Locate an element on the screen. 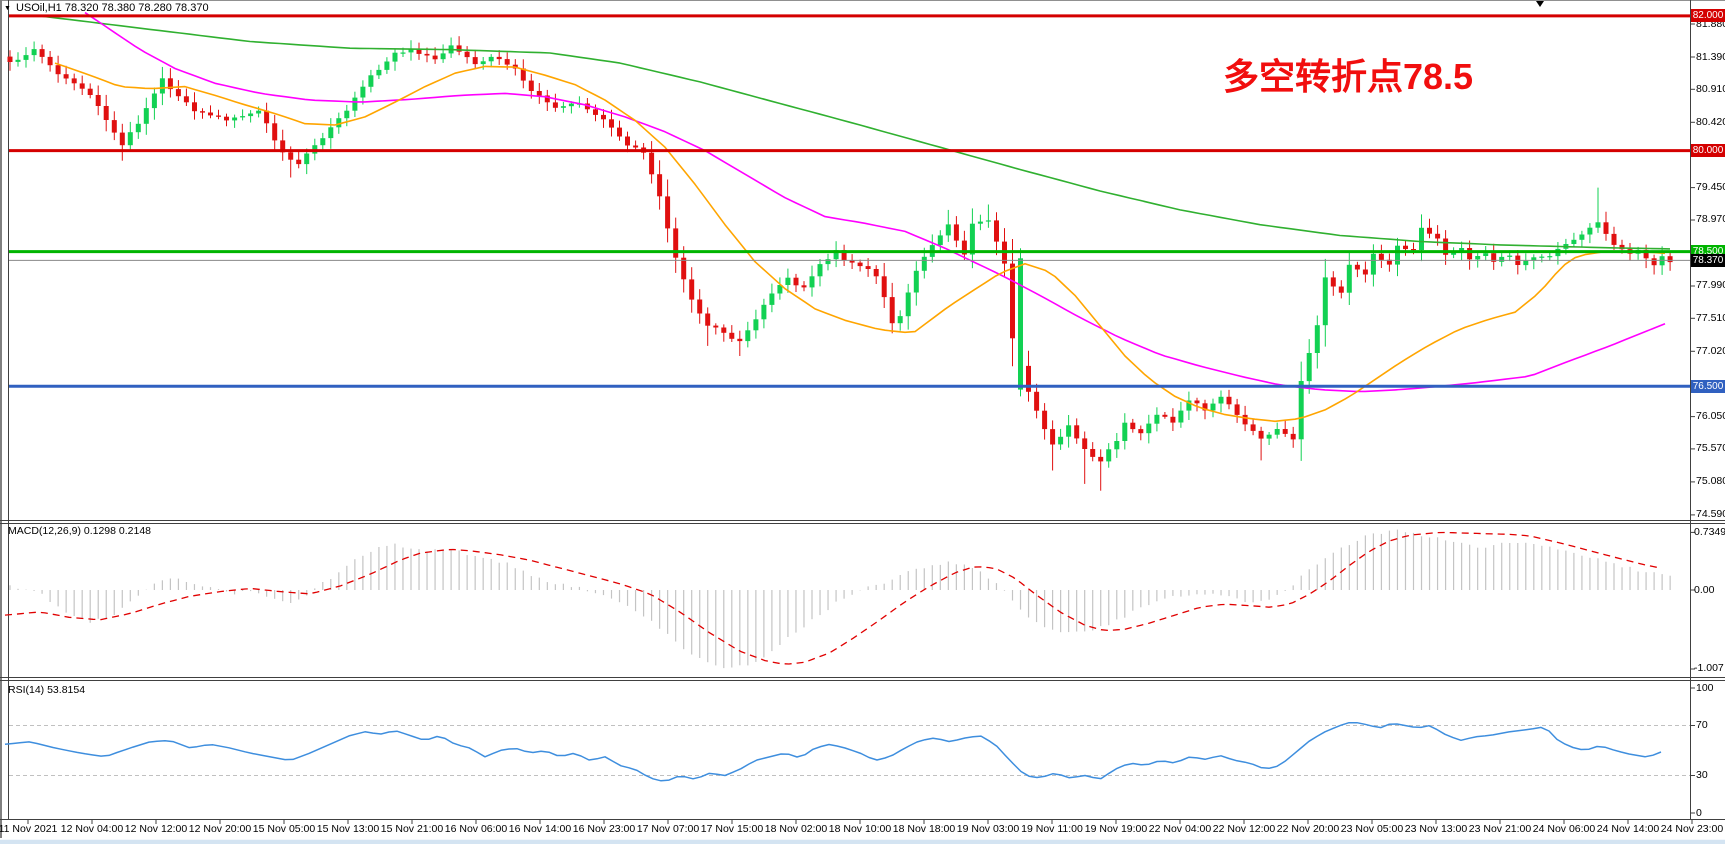  macd-tick-label: -1.007 is located at coordinates (1709, 668).